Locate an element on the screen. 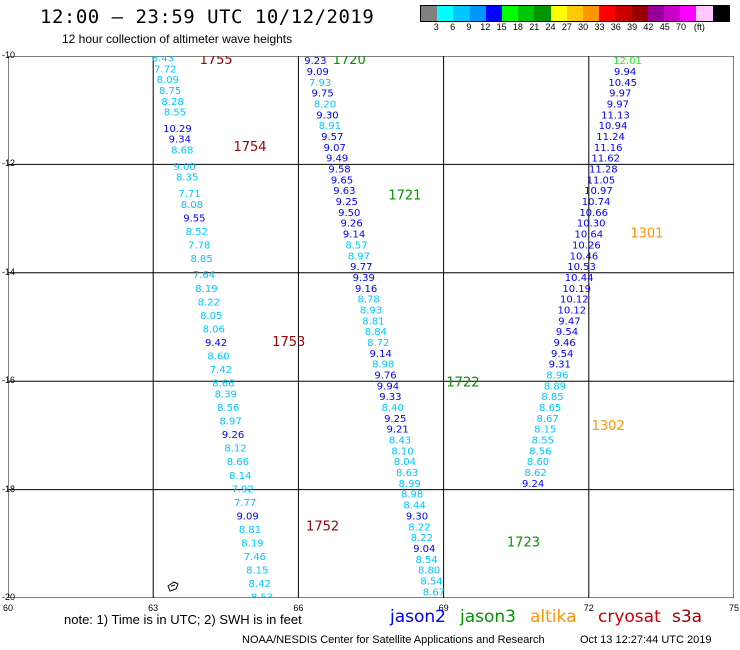  wave-height-value: 7.42 is located at coordinates (221, 370).